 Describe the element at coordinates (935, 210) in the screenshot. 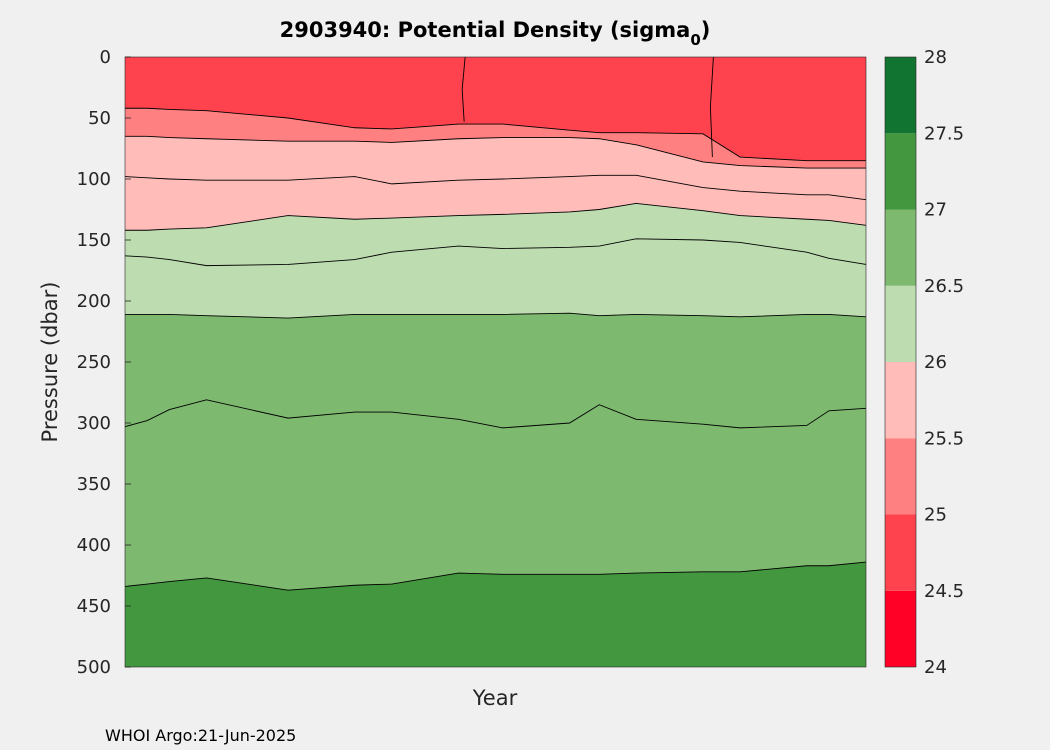

I see `colorbar-tick-label: 27` at that location.